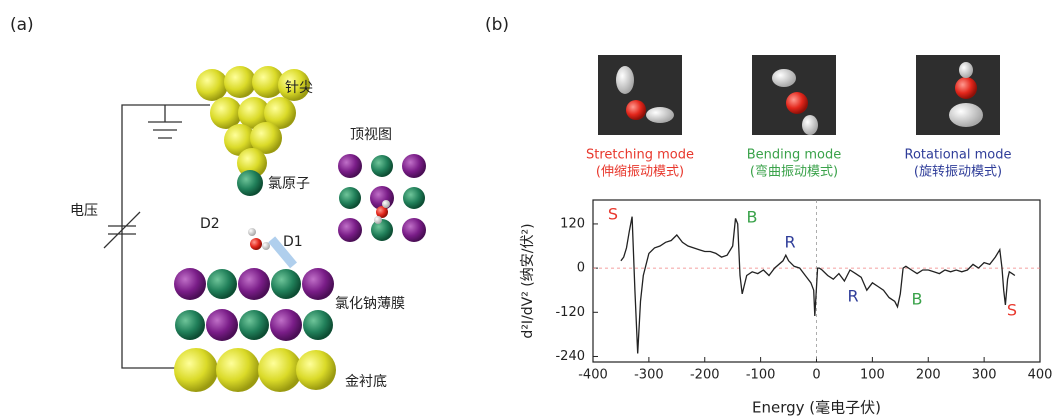 The image size is (1057, 420). I want to click on tip-label: 针尖, so click(299, 88).